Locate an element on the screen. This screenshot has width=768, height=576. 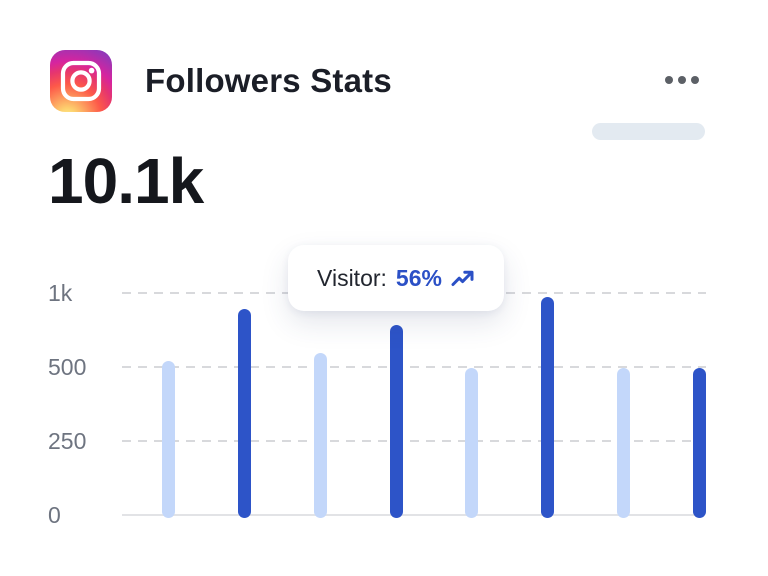
tooltip-label: Visitor: is located at coordinates (352, 277).